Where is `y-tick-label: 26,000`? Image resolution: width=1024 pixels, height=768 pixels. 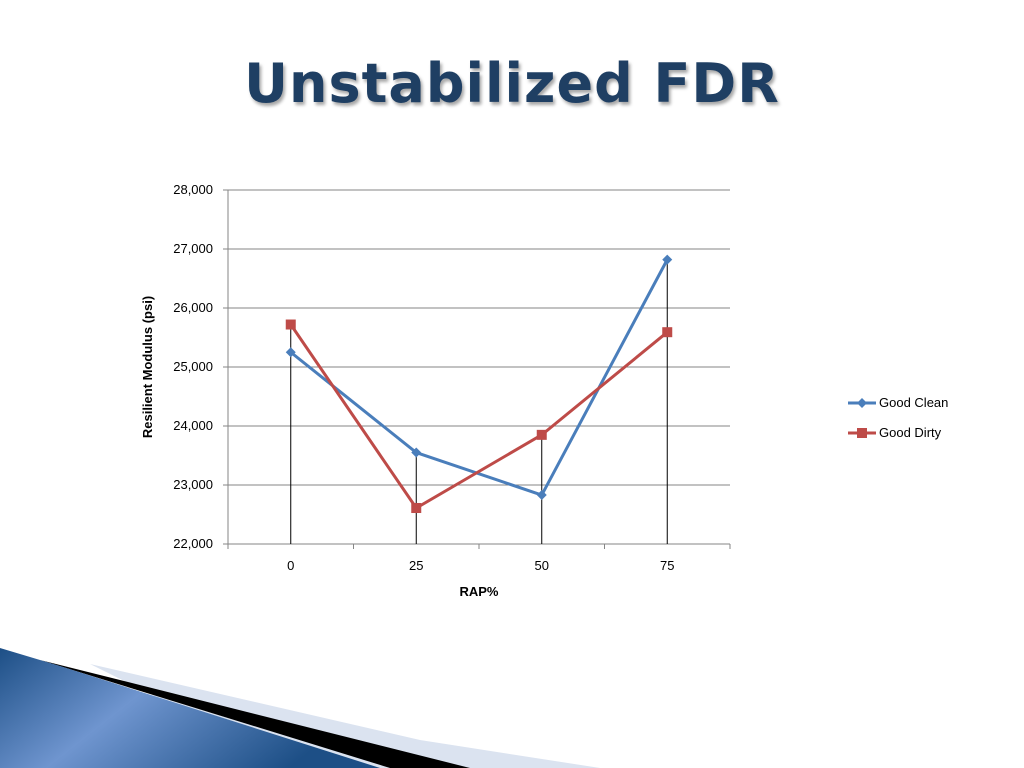
y-tick-label: 26,000 is located at coordinates (193, 307).